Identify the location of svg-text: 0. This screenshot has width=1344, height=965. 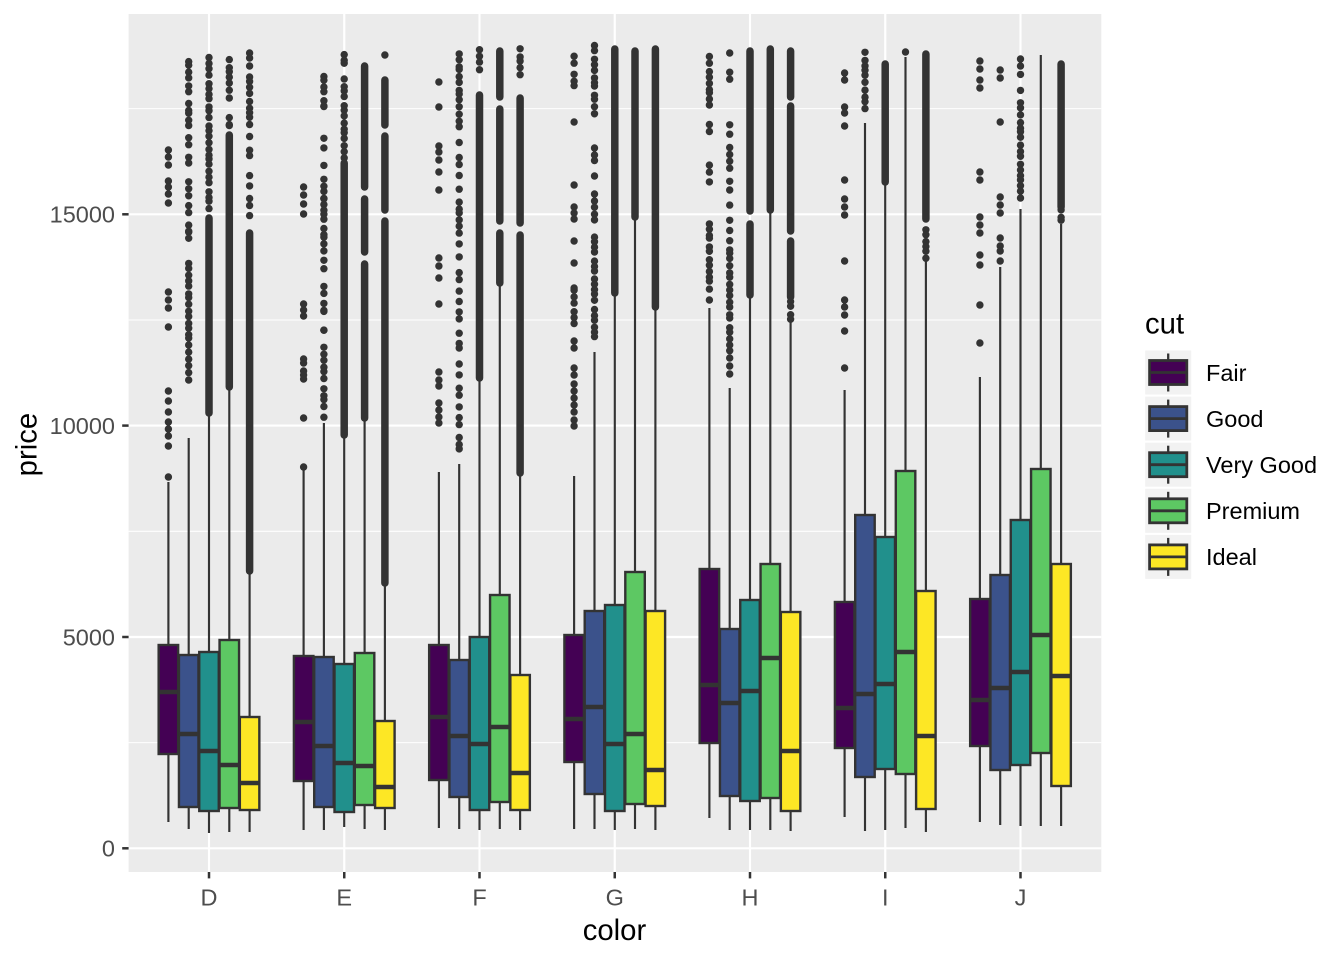
(108, 849).